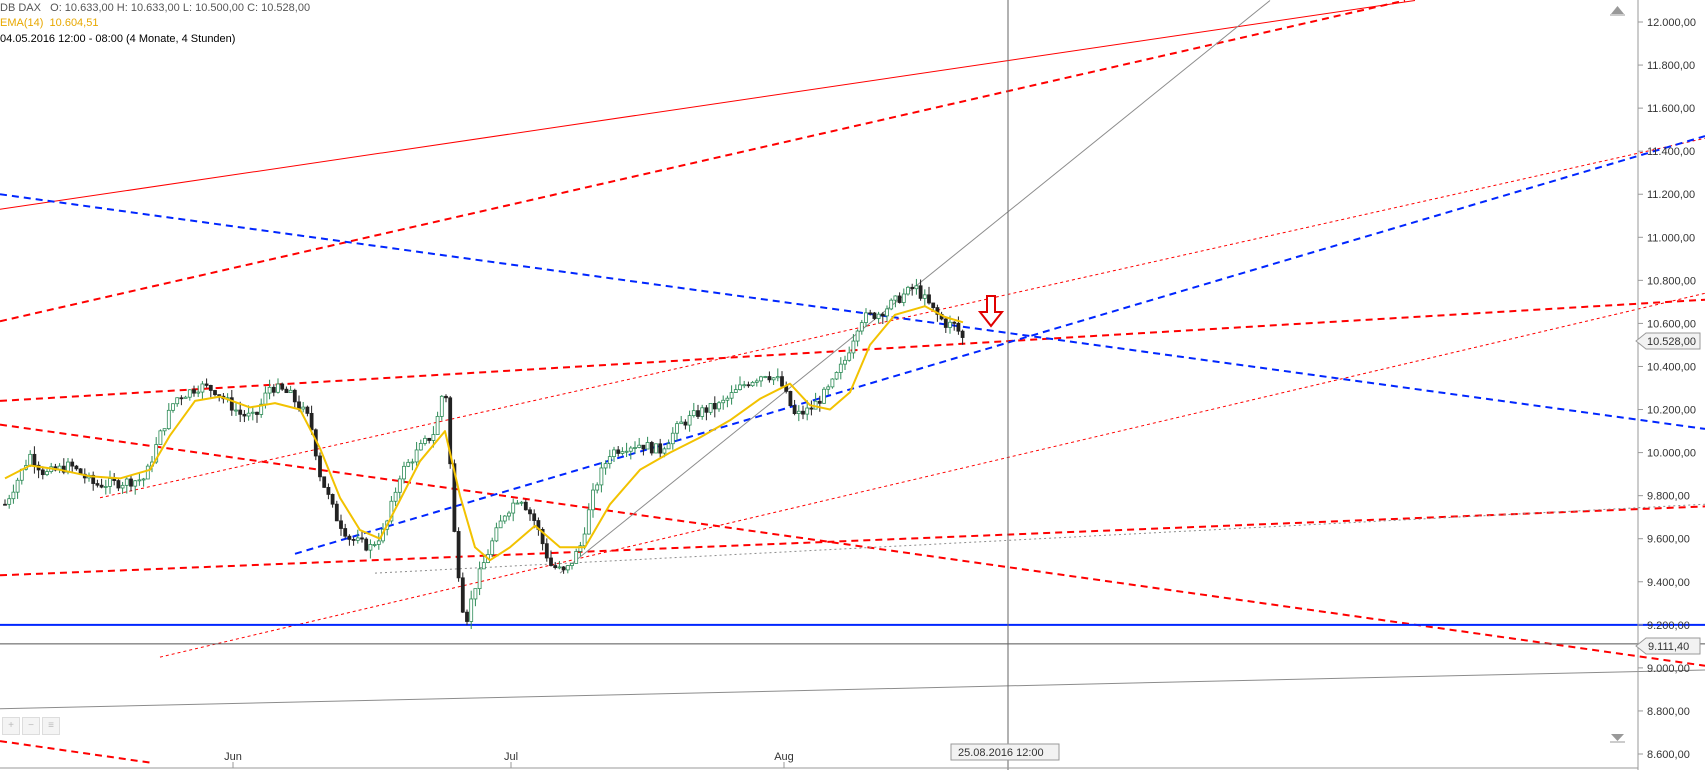 Image resolution: width=1705 pixels, height=770 pixels. I want to click on y-tick-label: 9.400,00, so click(1668, 583).